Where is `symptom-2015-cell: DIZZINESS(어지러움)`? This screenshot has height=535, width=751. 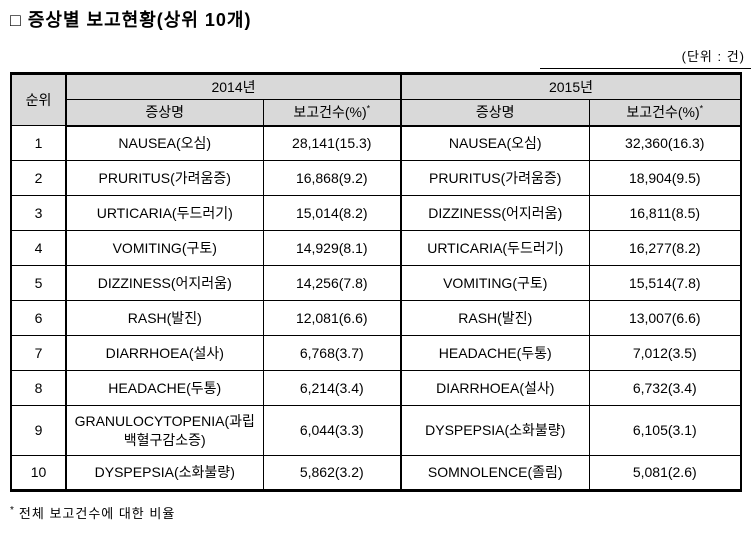 symptom-2015-cell: DIZZINESS(어지러움) is located at coordinates (495, 213).